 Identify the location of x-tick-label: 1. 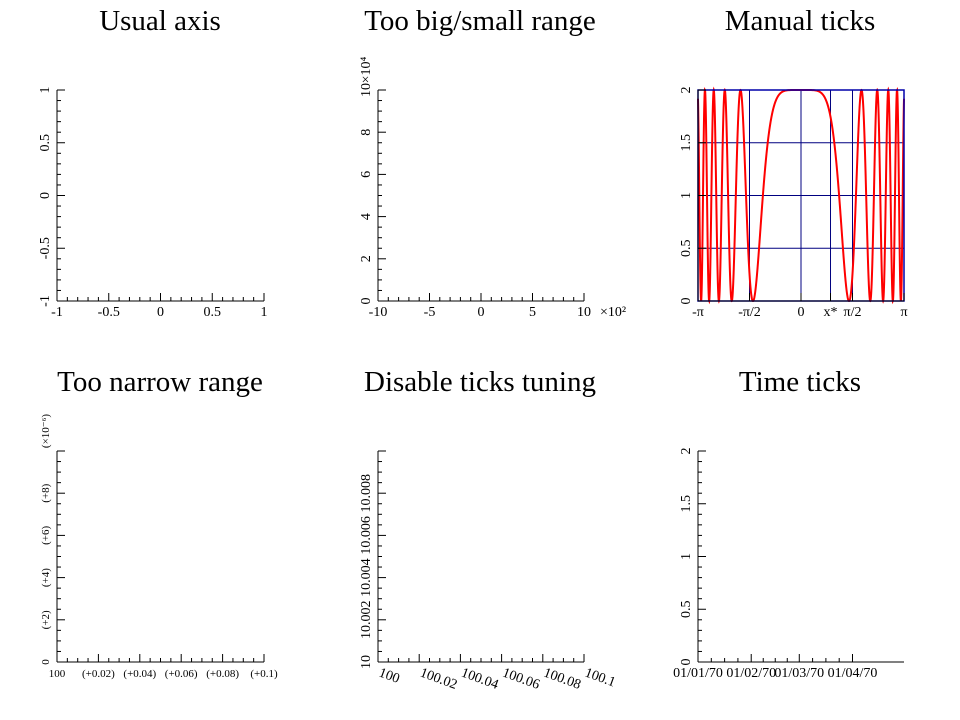
(264, 312).